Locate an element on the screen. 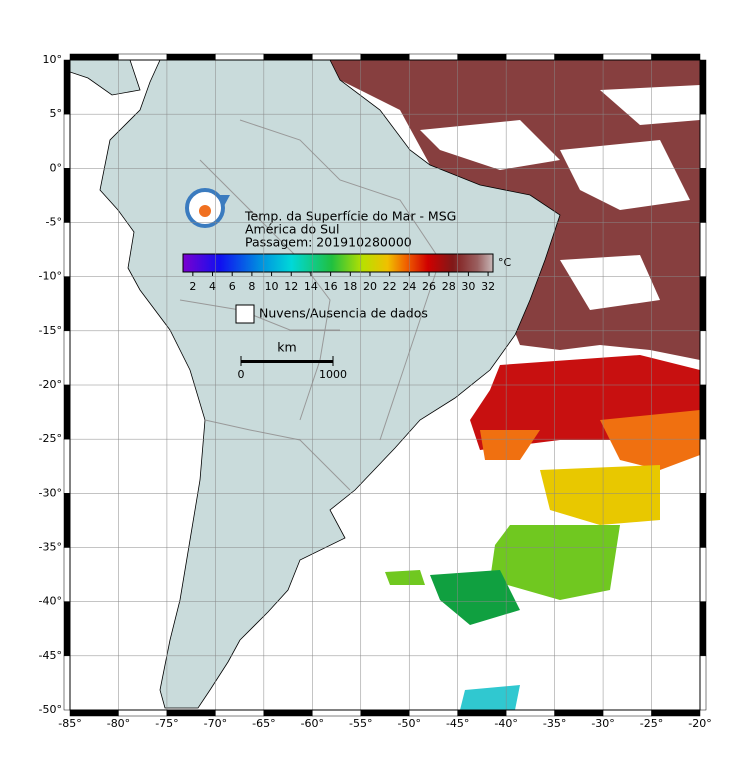 The height and width of the screenshot is (781, 741). colorbar-tick-label: 26 is located at coordinates (429, 286).